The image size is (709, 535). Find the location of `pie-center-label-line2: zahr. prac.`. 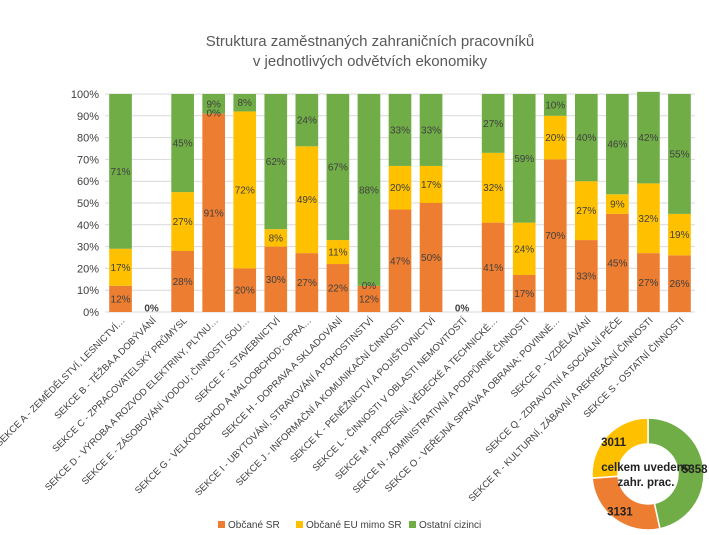

pie-center-label-line2: zahr. prac. is located at coordinates (646, 483).